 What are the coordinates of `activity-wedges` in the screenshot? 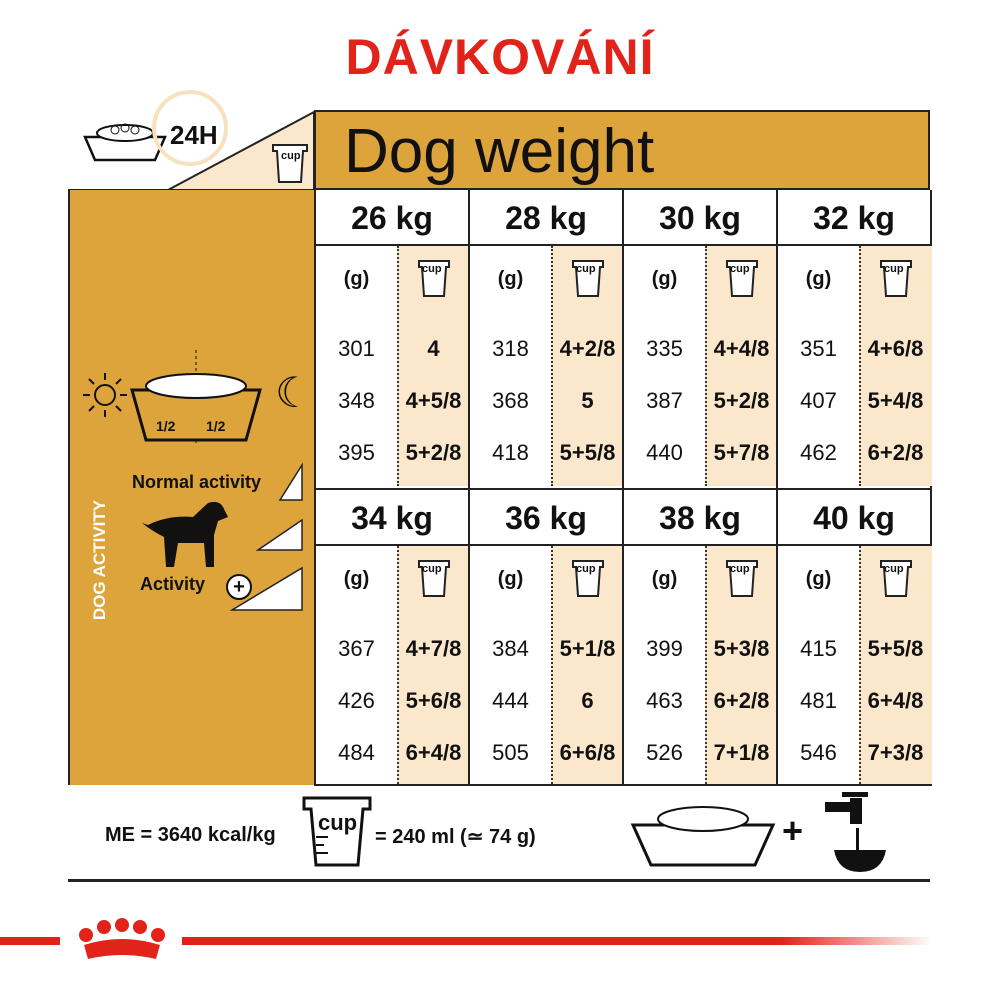 It's located at (266, 536).